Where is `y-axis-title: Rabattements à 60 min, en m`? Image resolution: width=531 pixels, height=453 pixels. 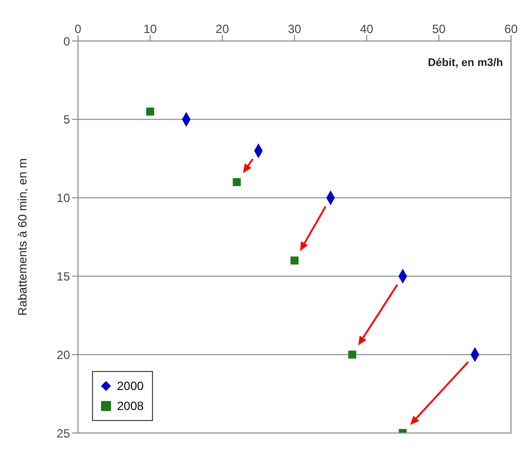 y-axis-title: Rabattements à 60 min, en m is located at coordinates (22, 237).